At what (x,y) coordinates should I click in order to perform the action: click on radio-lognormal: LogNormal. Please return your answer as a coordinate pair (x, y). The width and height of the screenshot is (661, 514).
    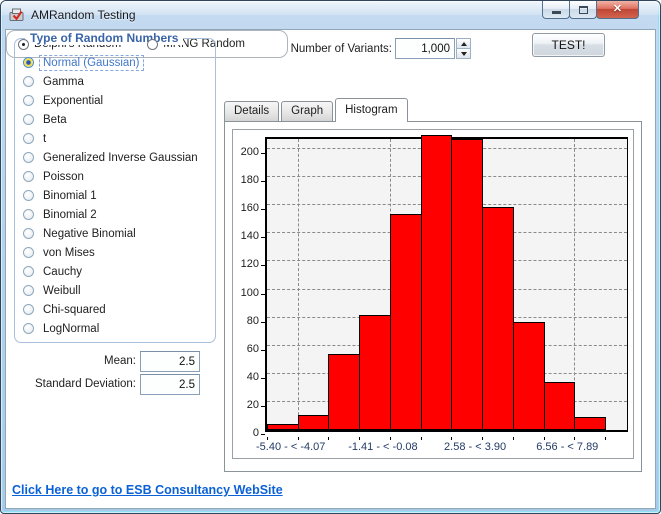
    Looking at the image, I should click on (117, 328).